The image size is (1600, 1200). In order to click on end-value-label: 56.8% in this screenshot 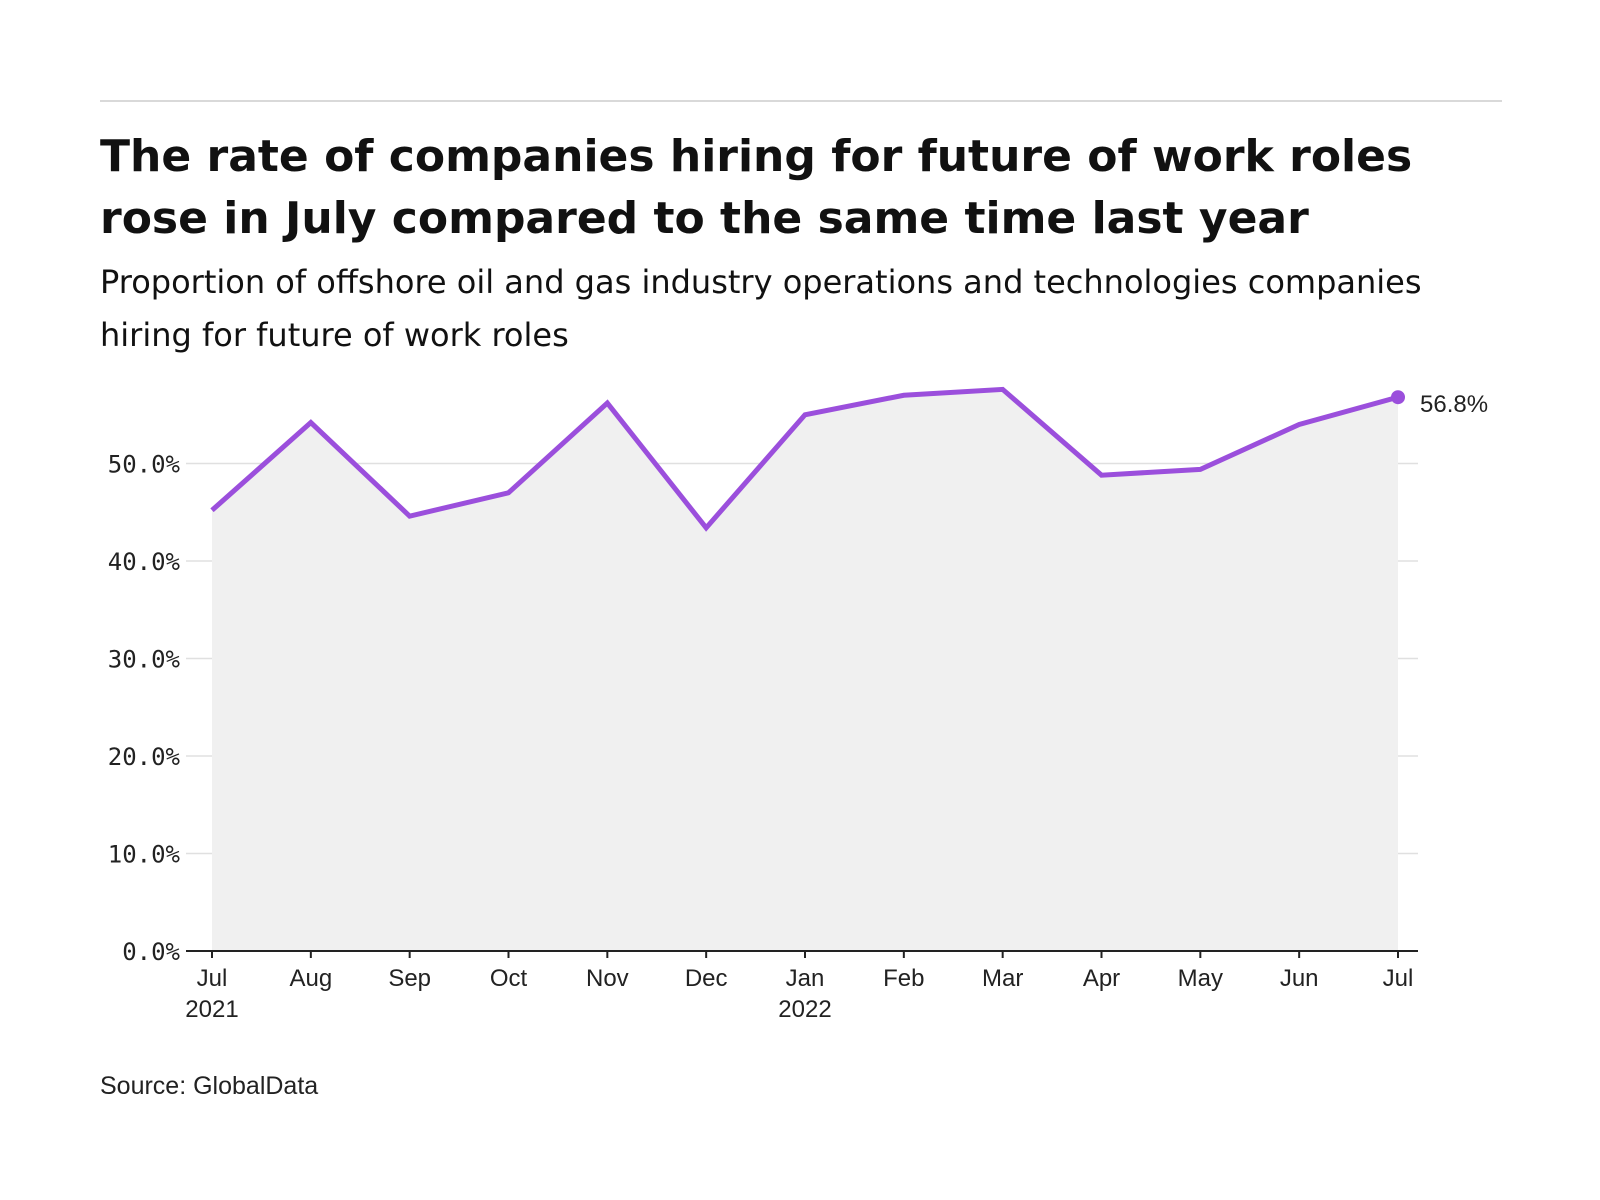, I will do `click(1454, 404)`.